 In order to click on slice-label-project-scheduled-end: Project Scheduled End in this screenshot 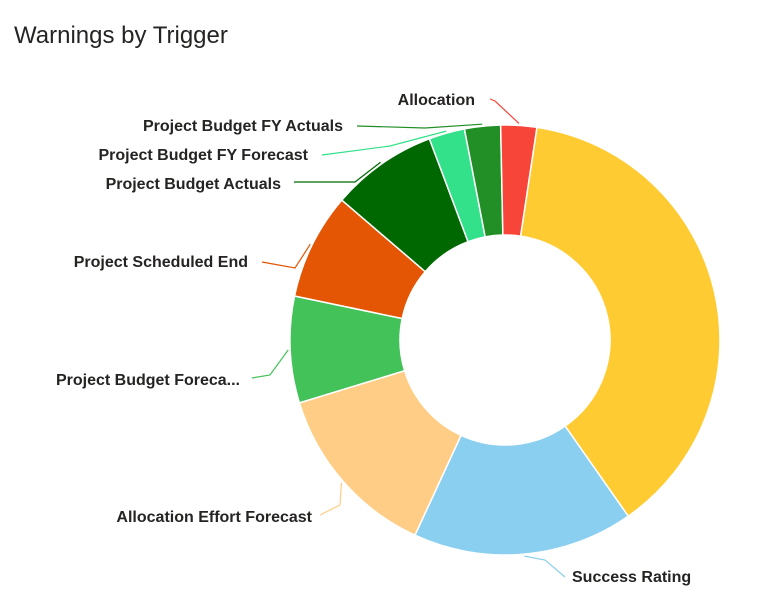, I will do `click(161, 262)`.